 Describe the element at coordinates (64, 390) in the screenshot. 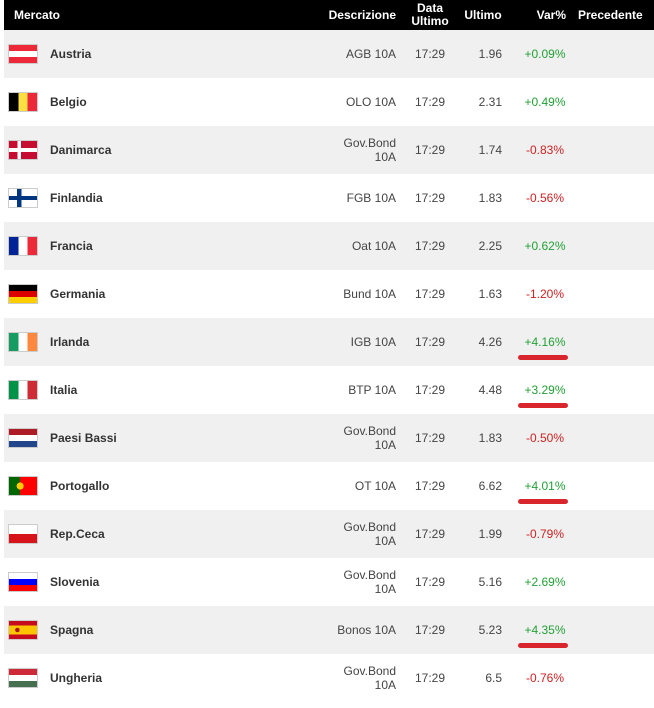

I see `country-name: Italia` at that location.